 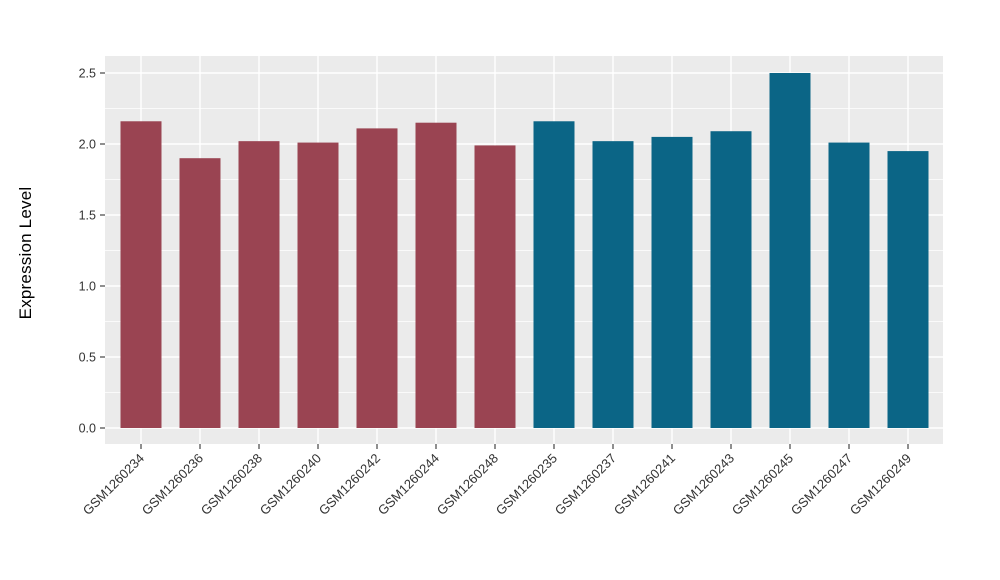 What do you see at coordinates (821, 484) in the screenshot?
I see `x-tick-label: GSM1260247` at bounding box center [821, 484].